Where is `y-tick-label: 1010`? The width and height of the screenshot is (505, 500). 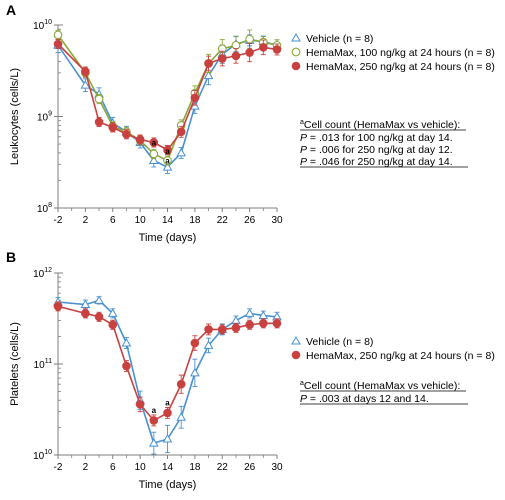 y-tick-label: 1010 is located at coordinates (42, 455).